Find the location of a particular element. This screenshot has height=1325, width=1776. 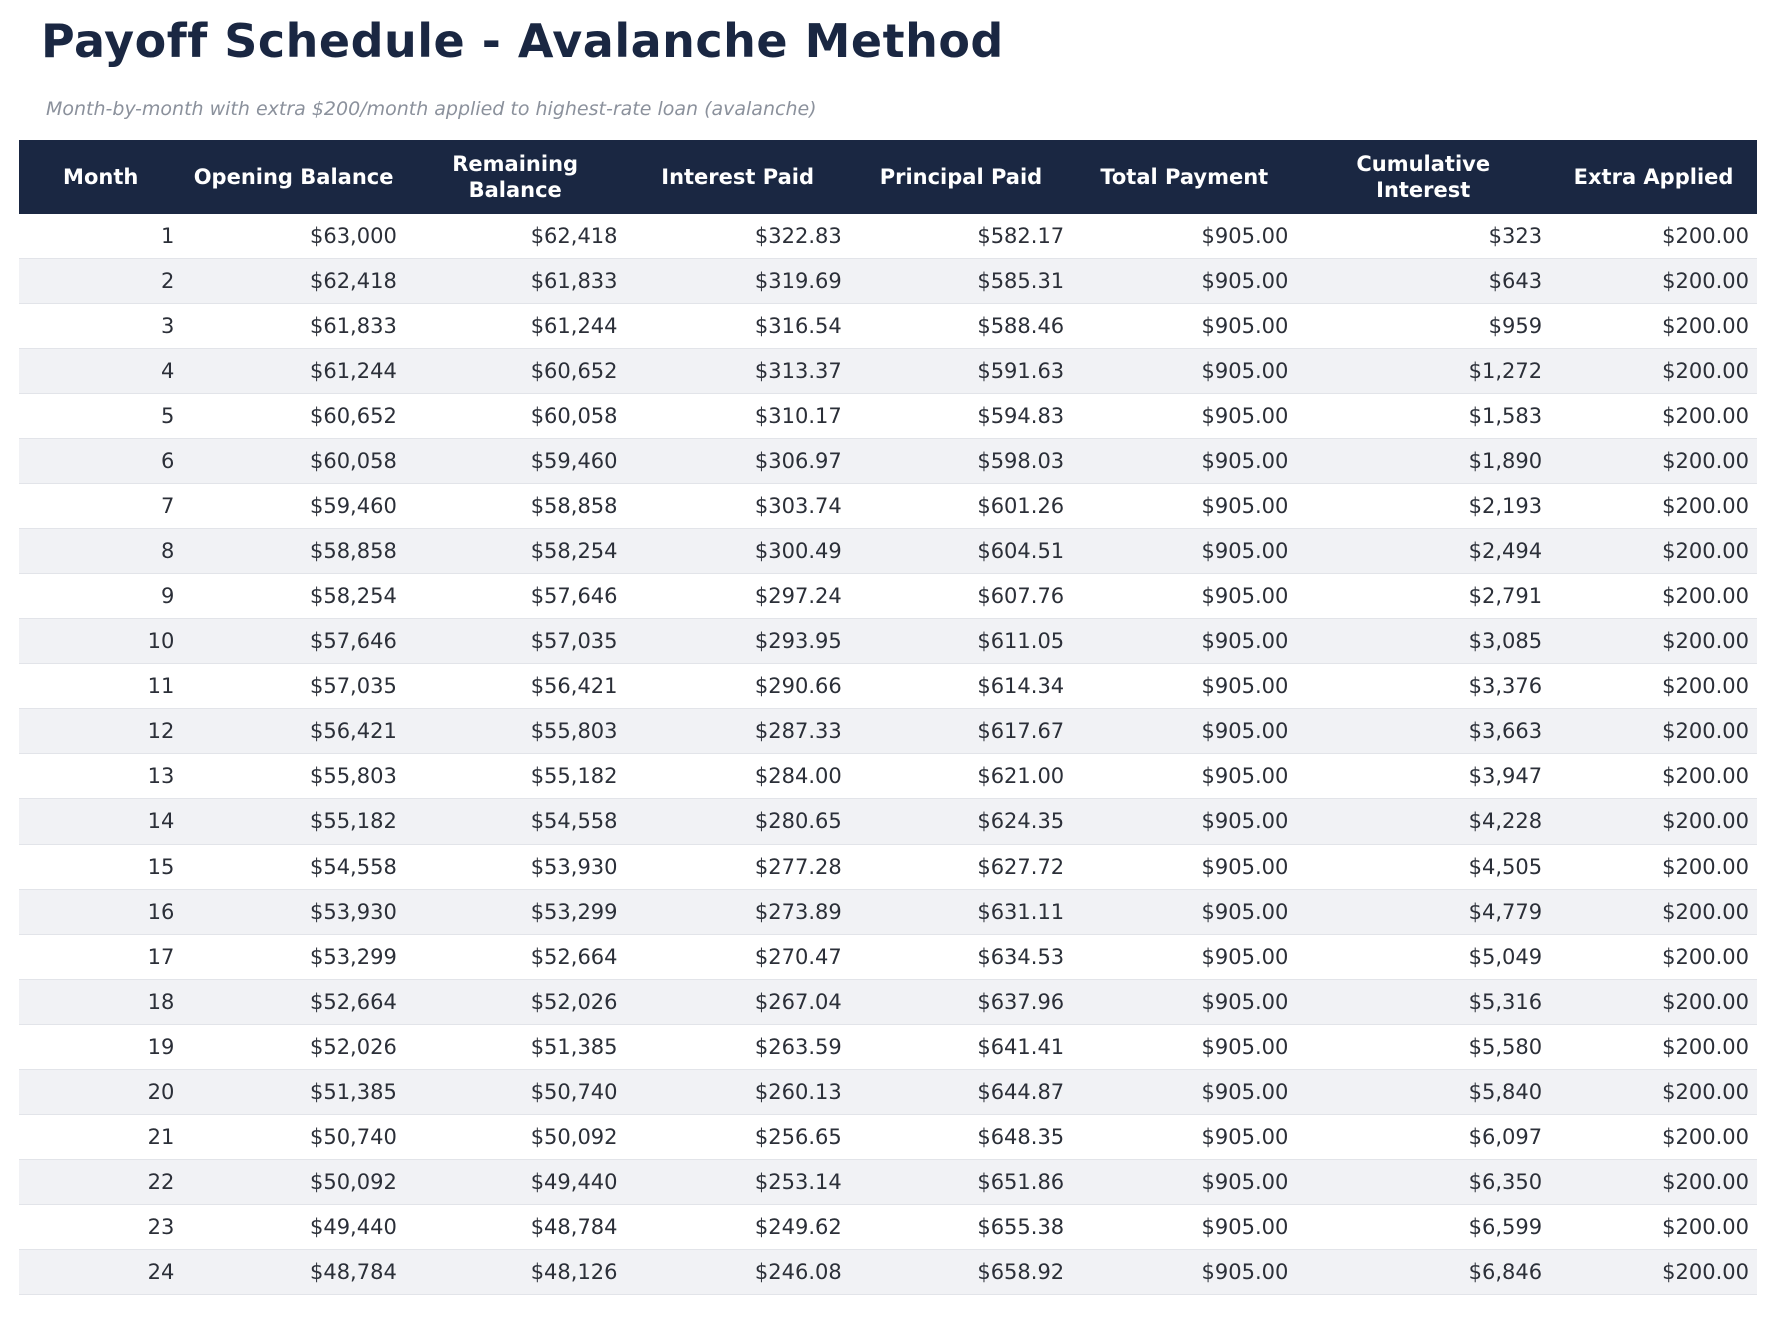

col-header-cumulative-interest: Cumulative Interest is located at coordinates (1423, 177).